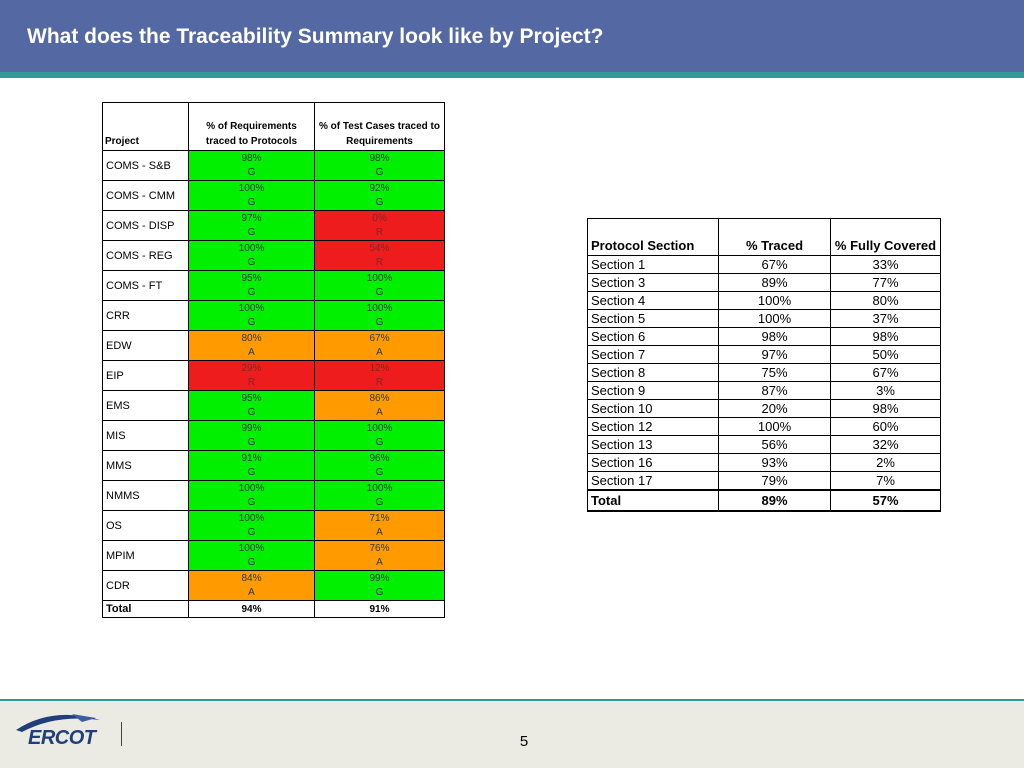 The width and height of the screenshot is (1024, 768). What do you see at coordinates (379, 609) in the screenshot?
I see `project-total-test: 91%` at bounding box center [379, 609].